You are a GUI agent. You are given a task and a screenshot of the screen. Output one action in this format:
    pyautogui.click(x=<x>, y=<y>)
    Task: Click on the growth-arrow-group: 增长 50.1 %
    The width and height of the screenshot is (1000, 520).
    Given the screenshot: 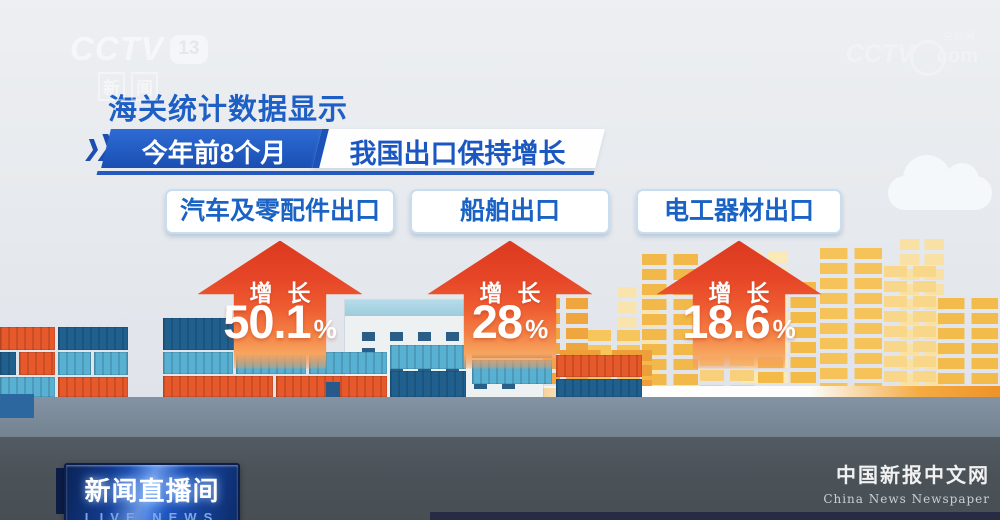 What is the action you would take?
    pyautogui.click(x=280, y=306)
    